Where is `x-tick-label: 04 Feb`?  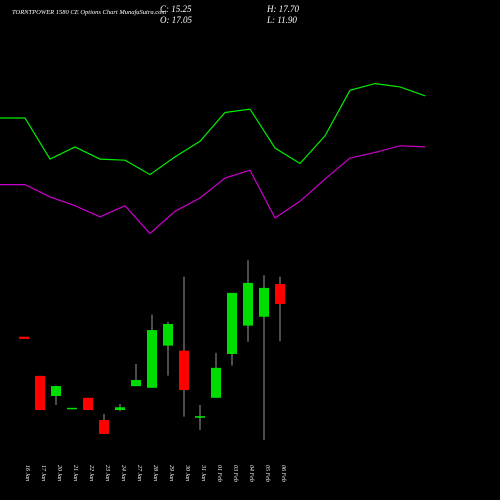
x-tick-label: 04 Feb is located at coordinates (251, 473).